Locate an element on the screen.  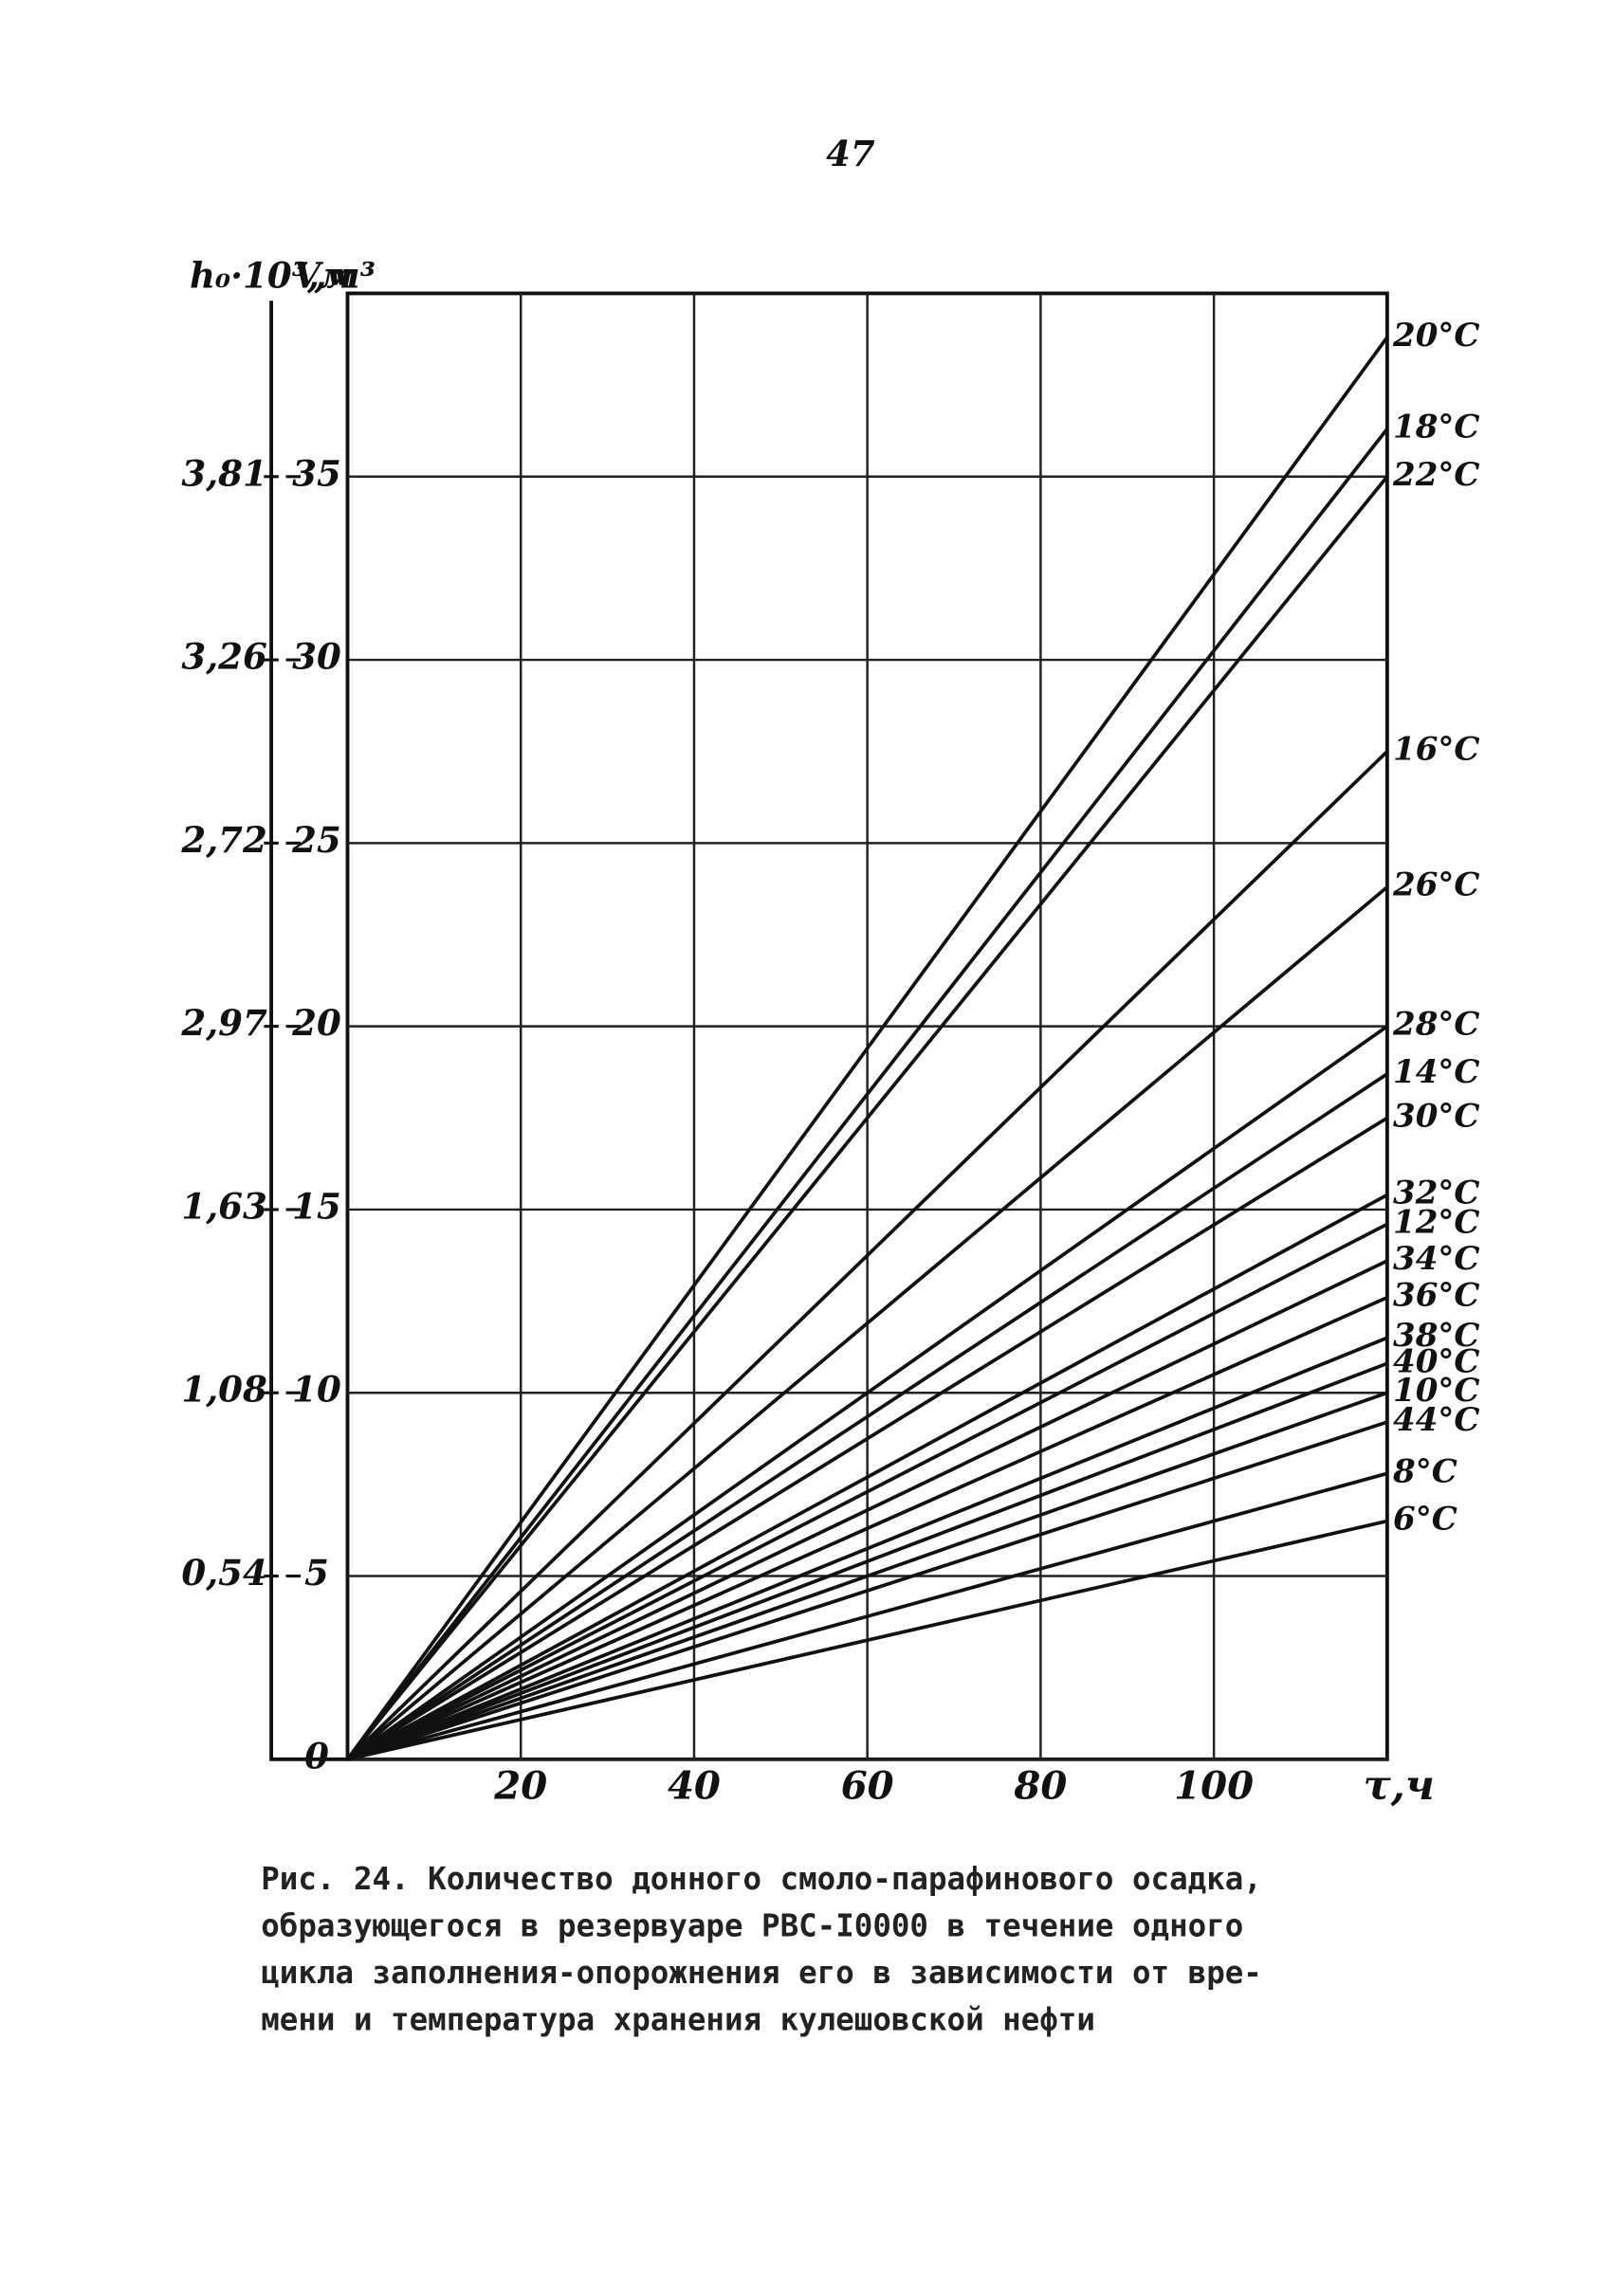
y-tick-label: 5 is located at coordinates (316, 1573).